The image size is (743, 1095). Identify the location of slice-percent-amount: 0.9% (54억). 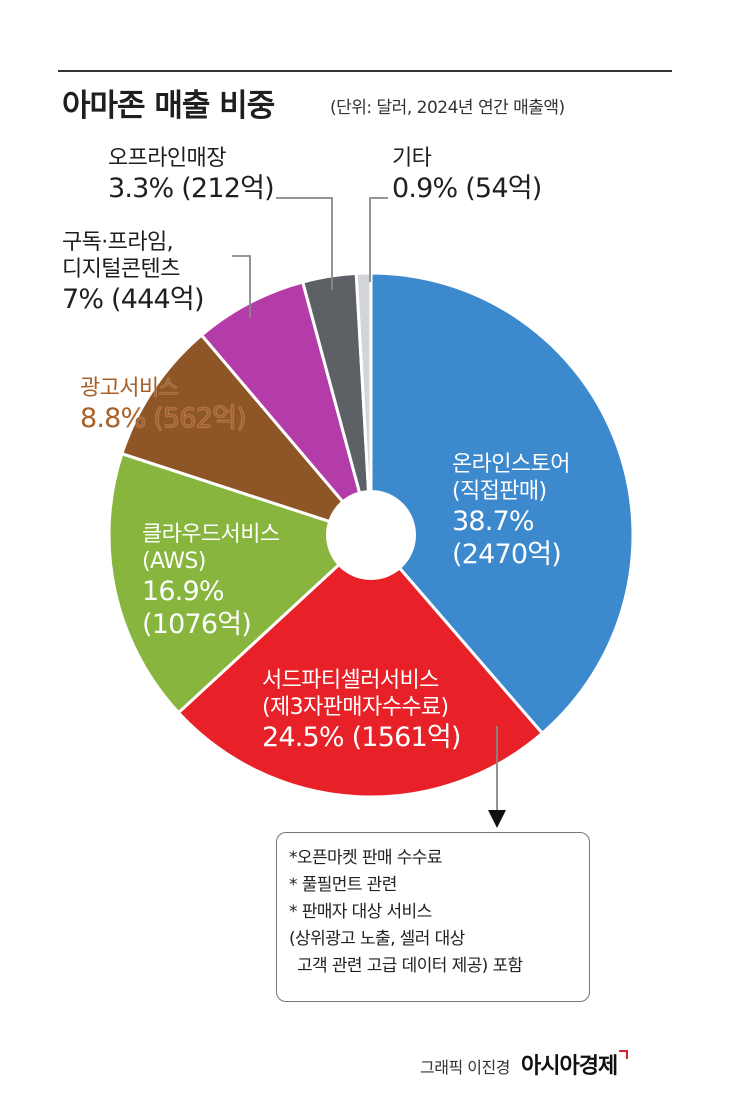
(467, 188).